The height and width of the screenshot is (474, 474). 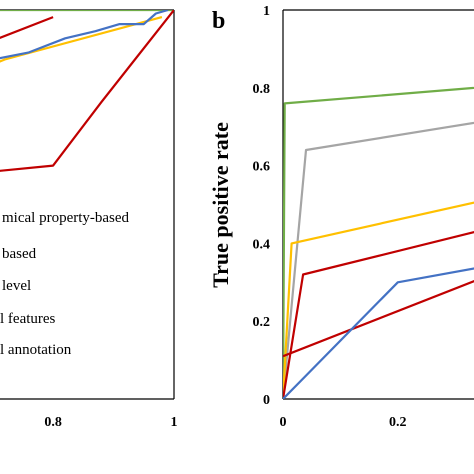 What do you see at coordinates (262, 167) in the screenshot?
I see `y-tick-label: 0.6` at bounding box center [262, 167].